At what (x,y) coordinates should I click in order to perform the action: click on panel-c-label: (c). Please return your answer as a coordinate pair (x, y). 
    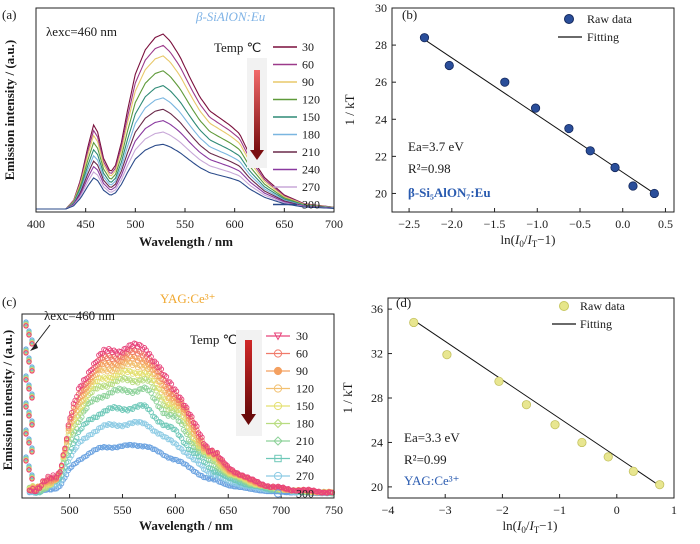
    Looking at the image, I should click on (9, 301).